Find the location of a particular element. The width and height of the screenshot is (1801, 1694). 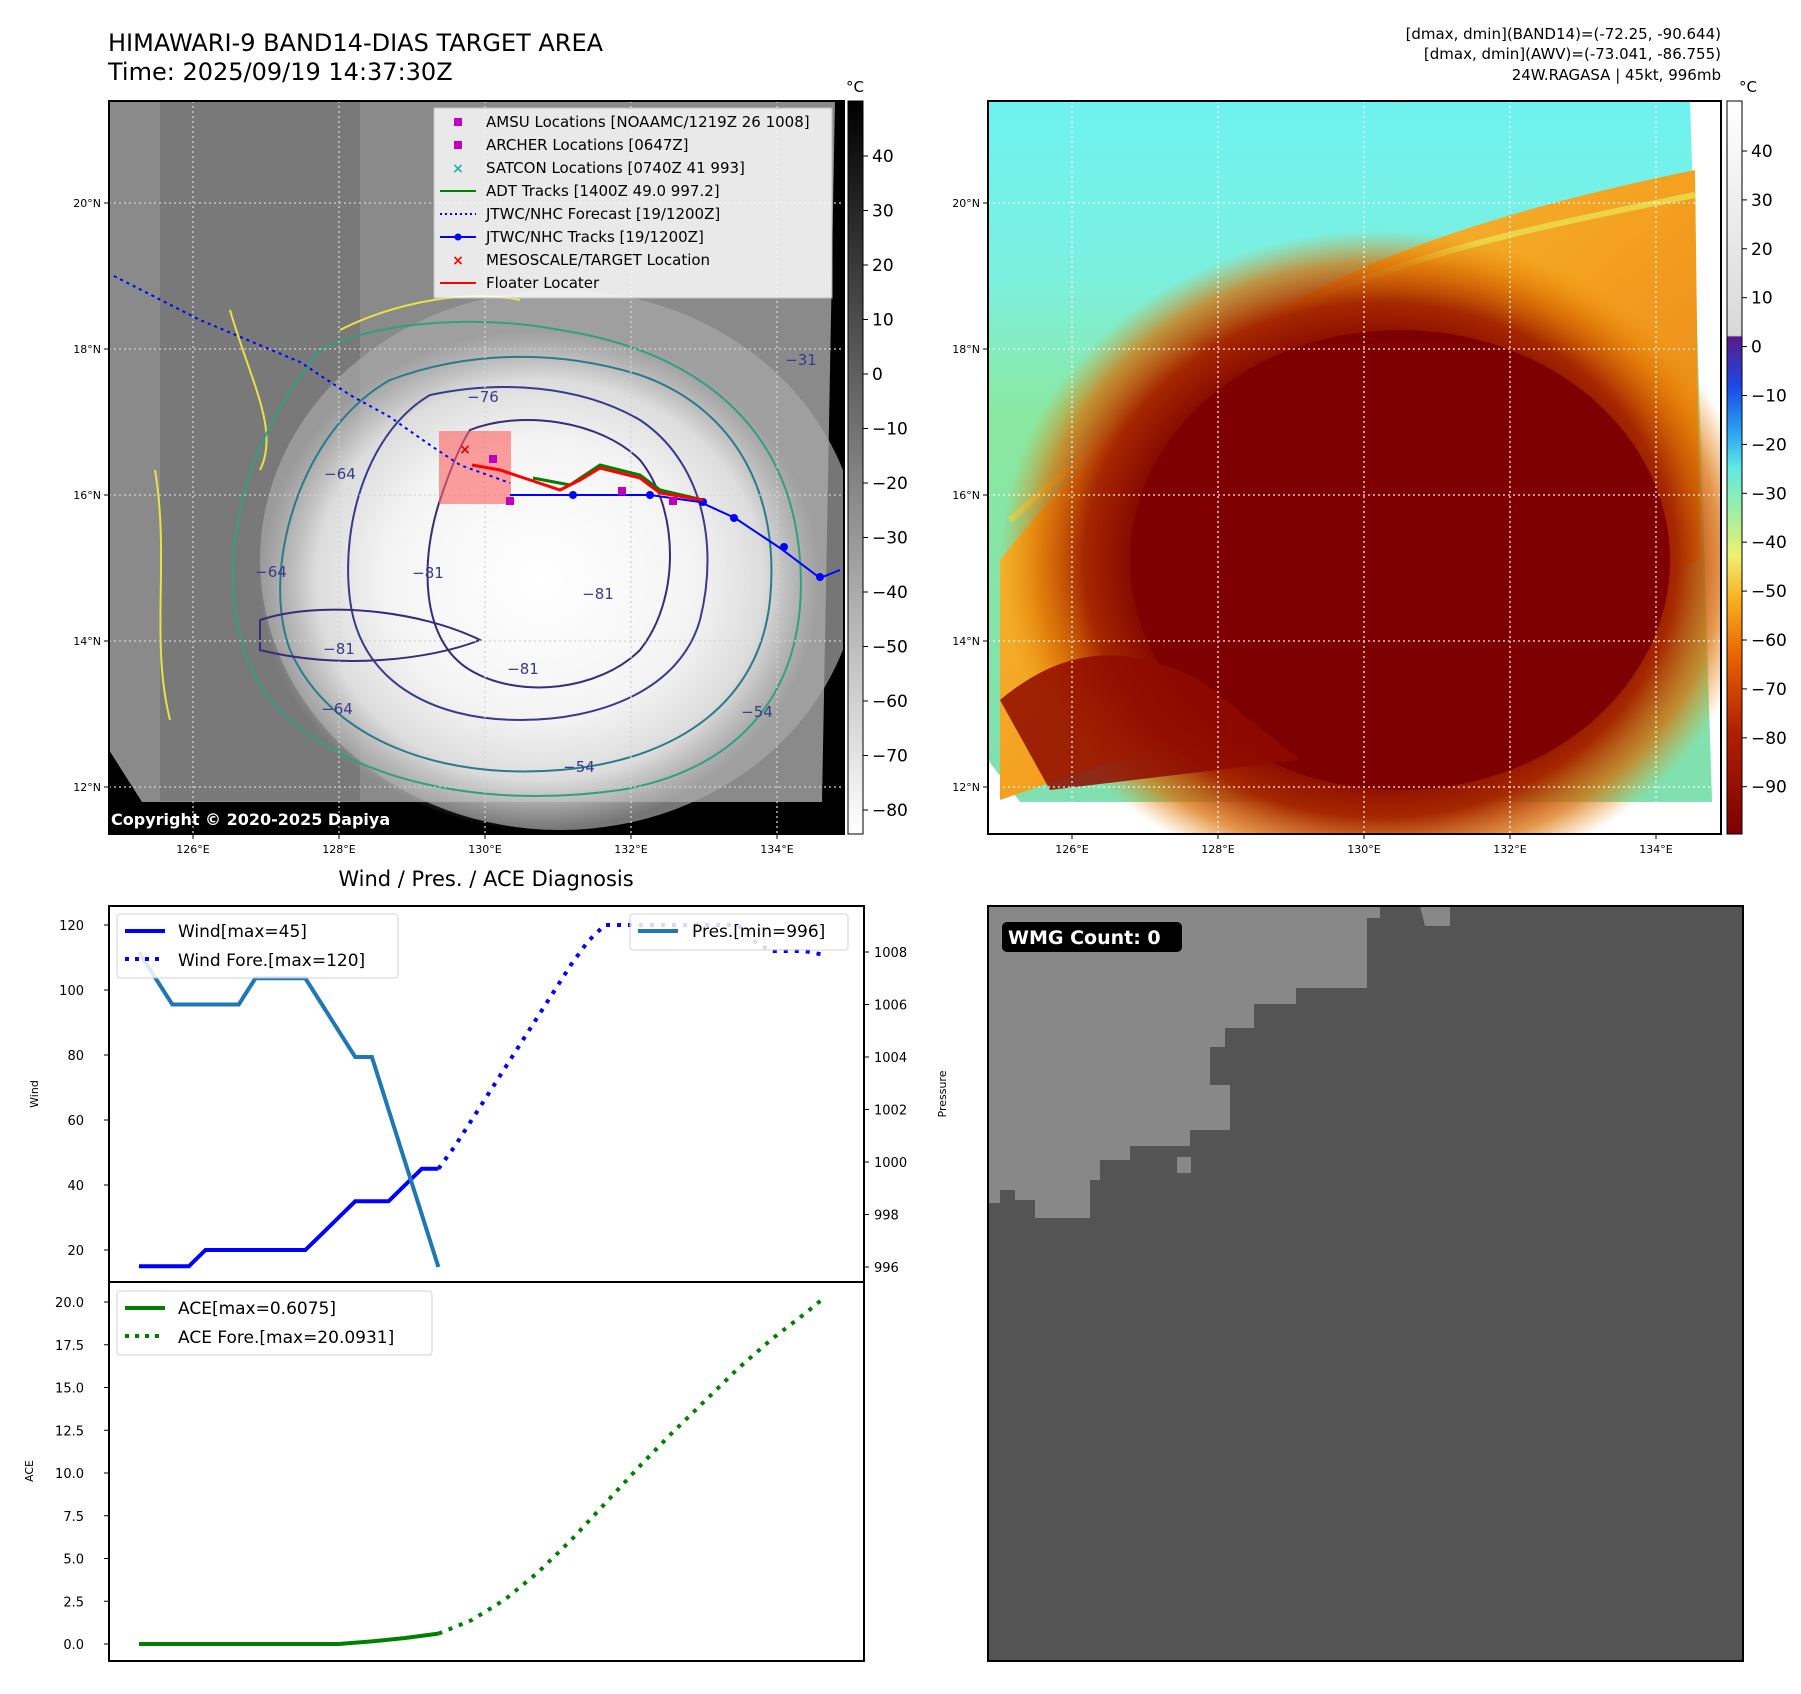

ace-ylabel: ACE is located at coordinates (29, 1471).